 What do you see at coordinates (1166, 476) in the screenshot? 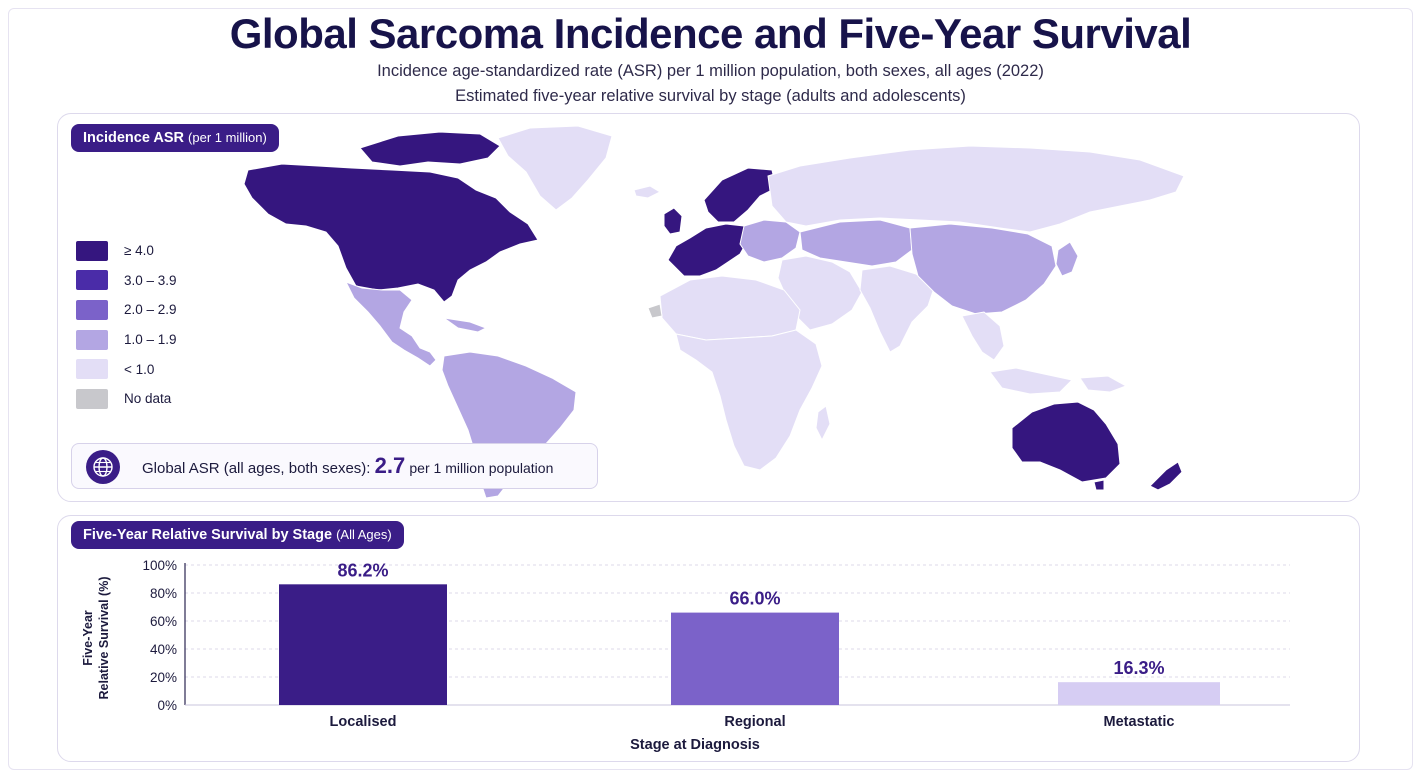
I see `map-region-new-zealand` at bounding box center [1166, 476].